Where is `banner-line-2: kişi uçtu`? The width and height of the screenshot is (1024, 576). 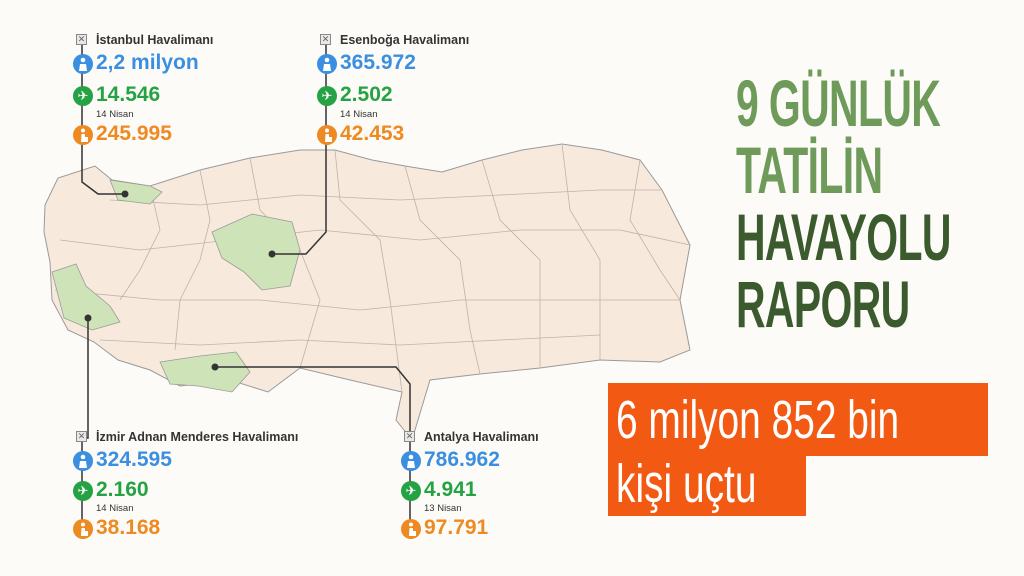
banner-line-2: kişi uçtu is located at coordinates (686, 484).